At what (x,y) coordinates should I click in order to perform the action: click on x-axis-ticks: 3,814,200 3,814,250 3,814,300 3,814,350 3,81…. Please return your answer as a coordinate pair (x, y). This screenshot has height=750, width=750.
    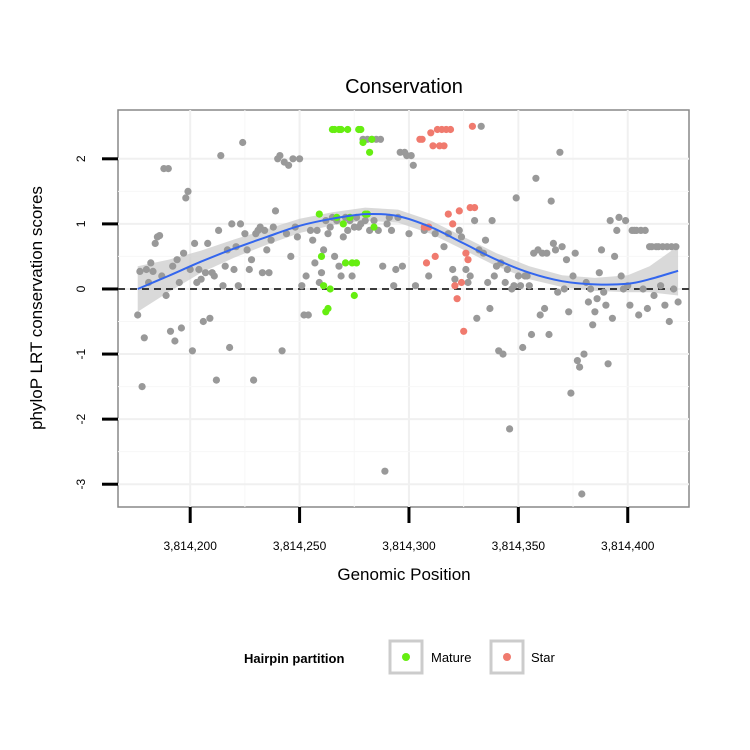
    Looking at the image, I should click on (409, 530).